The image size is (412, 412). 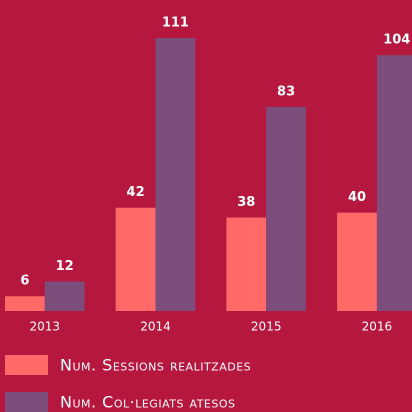 What do you see at coordinates (148, 402) in the screenshot?
I see `legend-label: Num. Col·legiats atesos` at bounding box center [148, 402].